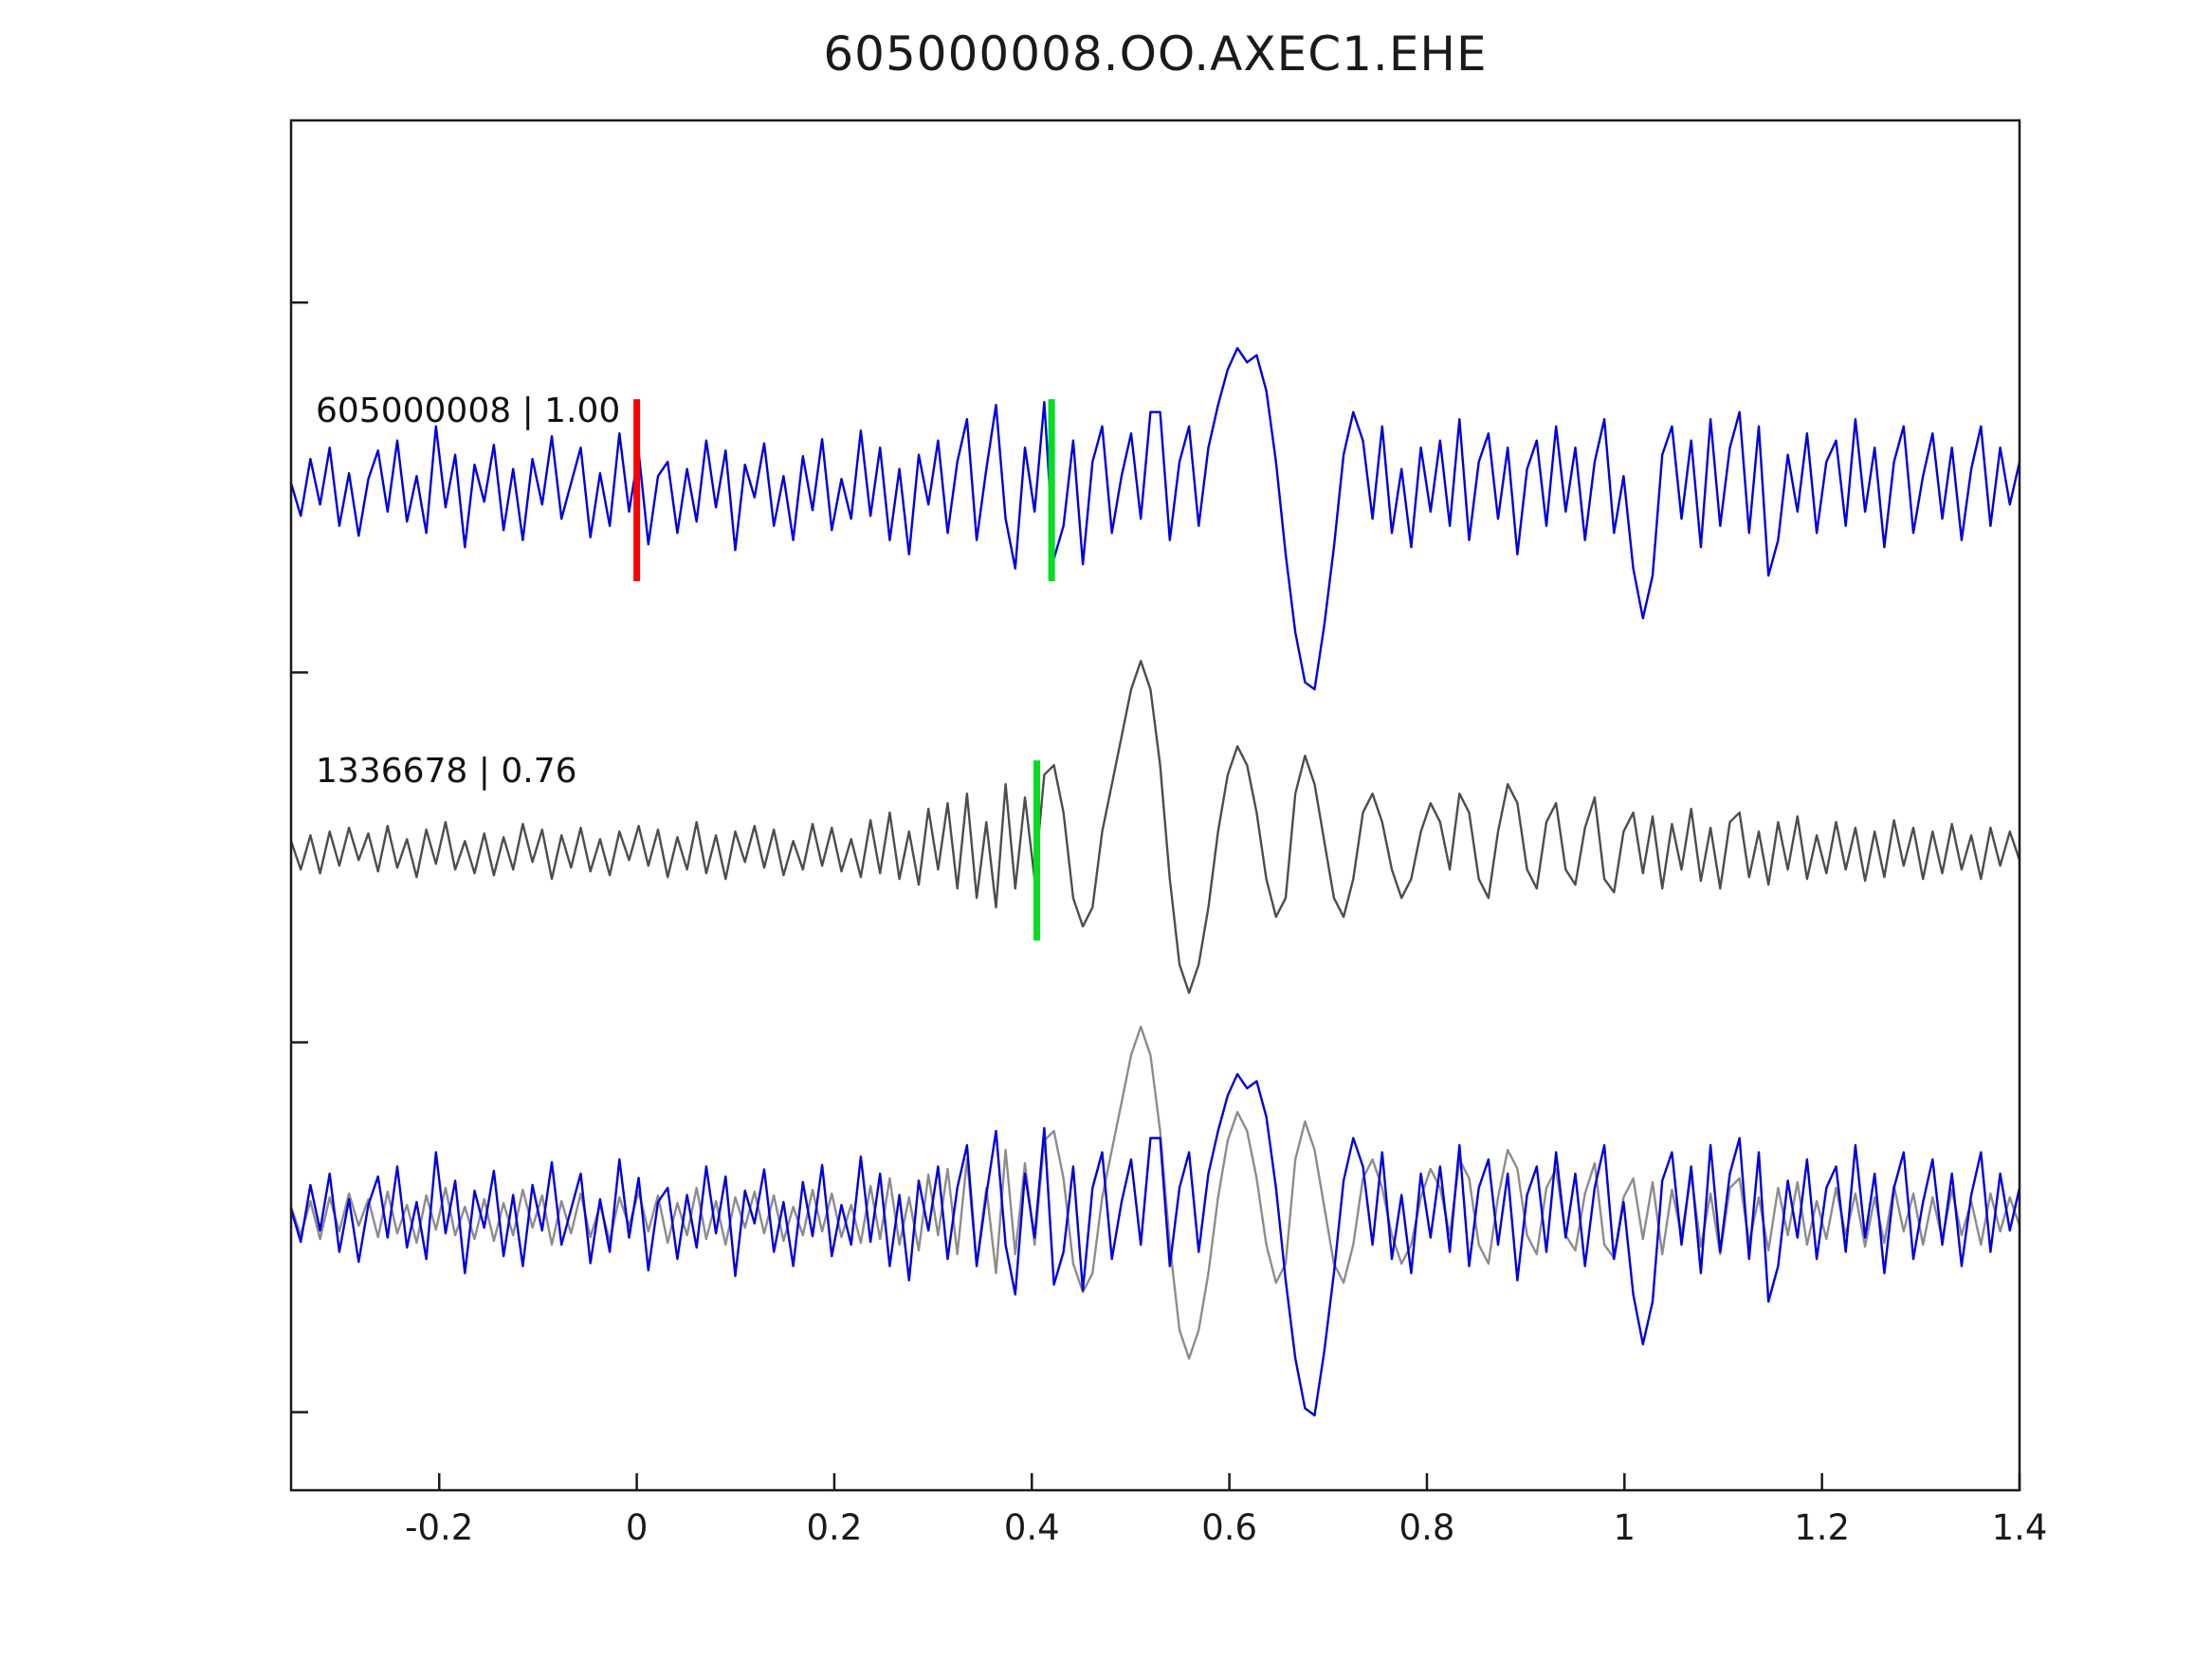 Image resolution: width=2212 pixels, height=1659 pixels. What do you see at coordinates (1032, 1527) in the screenshot?
I see `x-tick-label: 0.4` at bounding box center [1032, 1527].